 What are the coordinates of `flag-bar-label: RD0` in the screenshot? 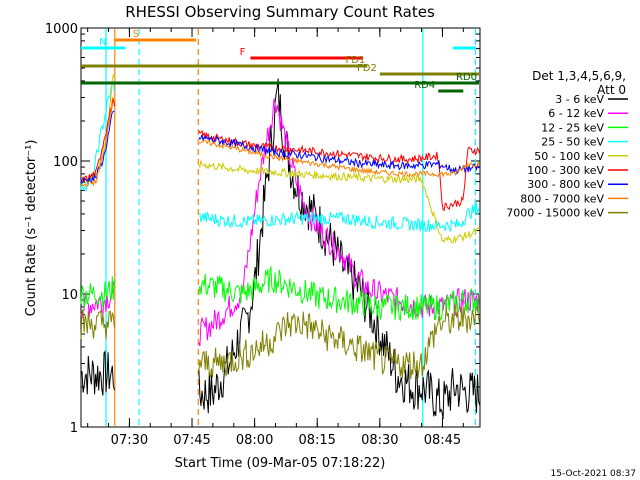 It's located at (466, 77).